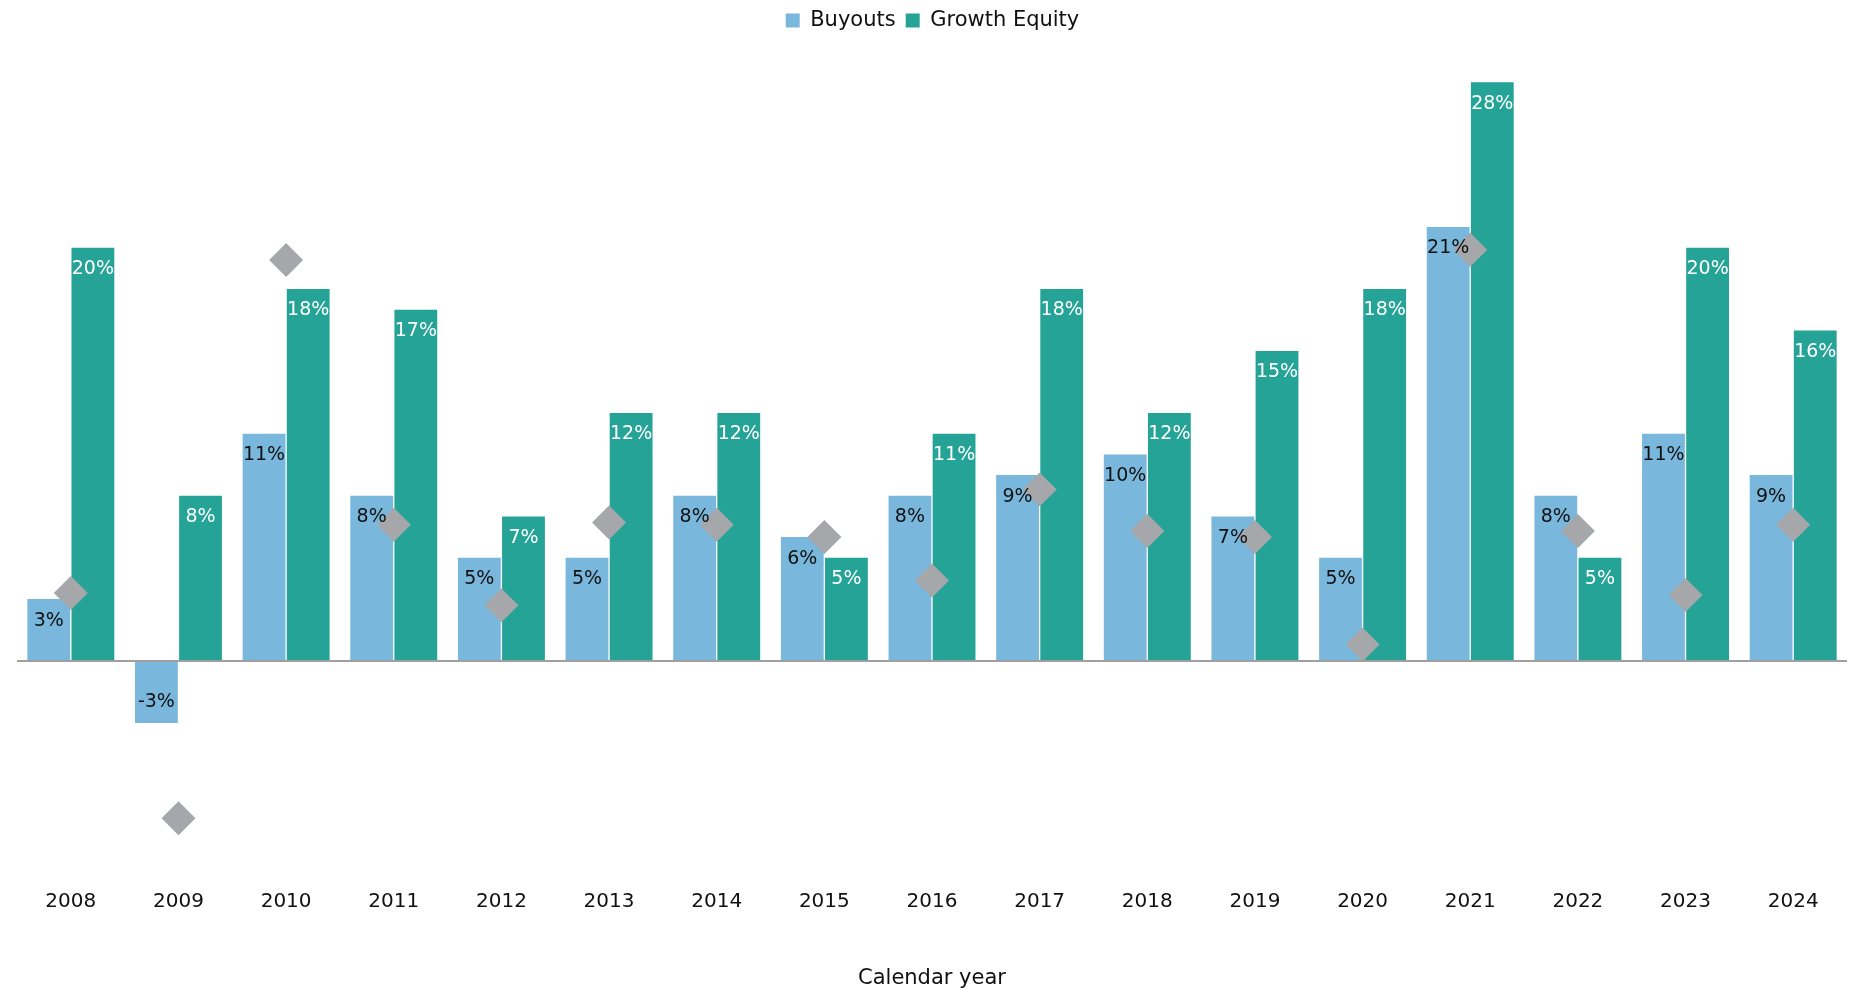 This screenshot has width=1864, height=1005. I want to click on data-label: 28%, so click(1492, 101).